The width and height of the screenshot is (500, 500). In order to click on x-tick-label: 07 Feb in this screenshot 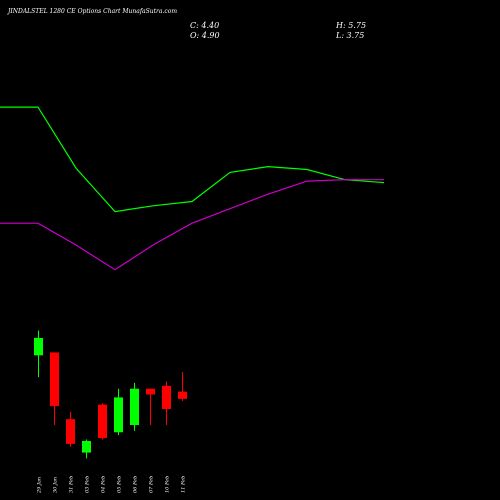, I will do `click(152, 484)`.